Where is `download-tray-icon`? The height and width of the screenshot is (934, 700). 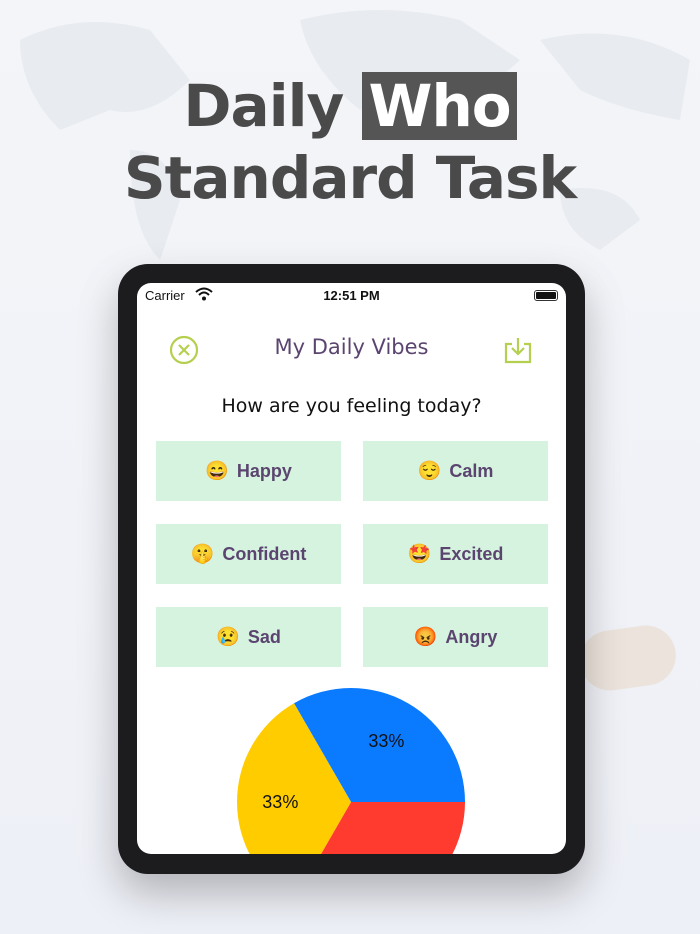
download-tray-icon is located at coordinates (518, 350).